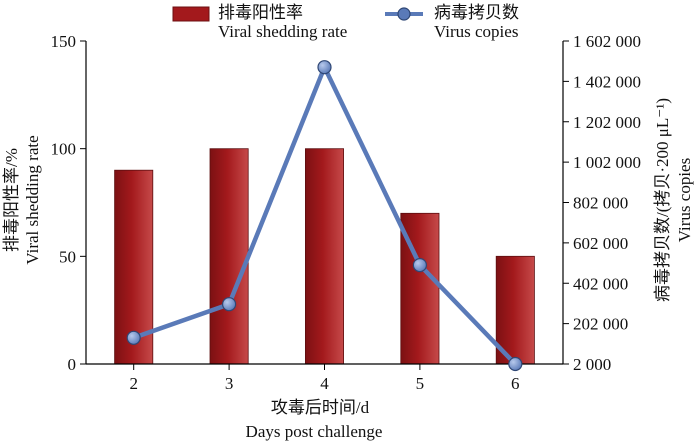  What do you see at coordinates (600, 324) in the screenshot?
I see `y-right-tick-label: 202 000` at bounding box center [600, 324].